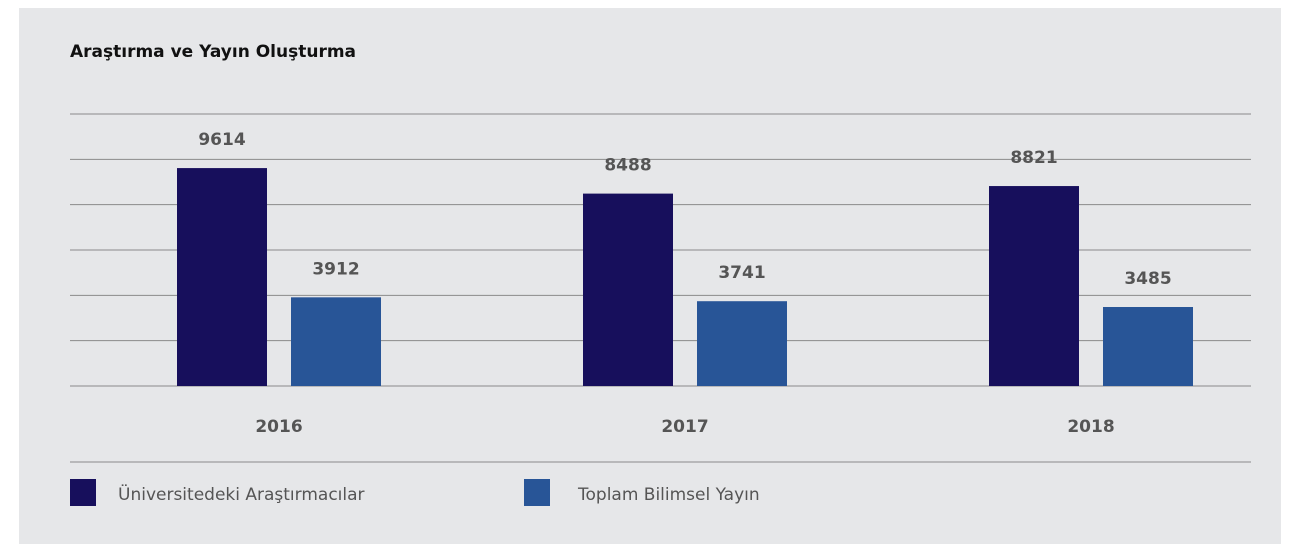 The width and height of the screenshot is (1291, 544). Describe the element at coordinates (627, 166) in the screenshot. I see `value-label: 8488` at that location.